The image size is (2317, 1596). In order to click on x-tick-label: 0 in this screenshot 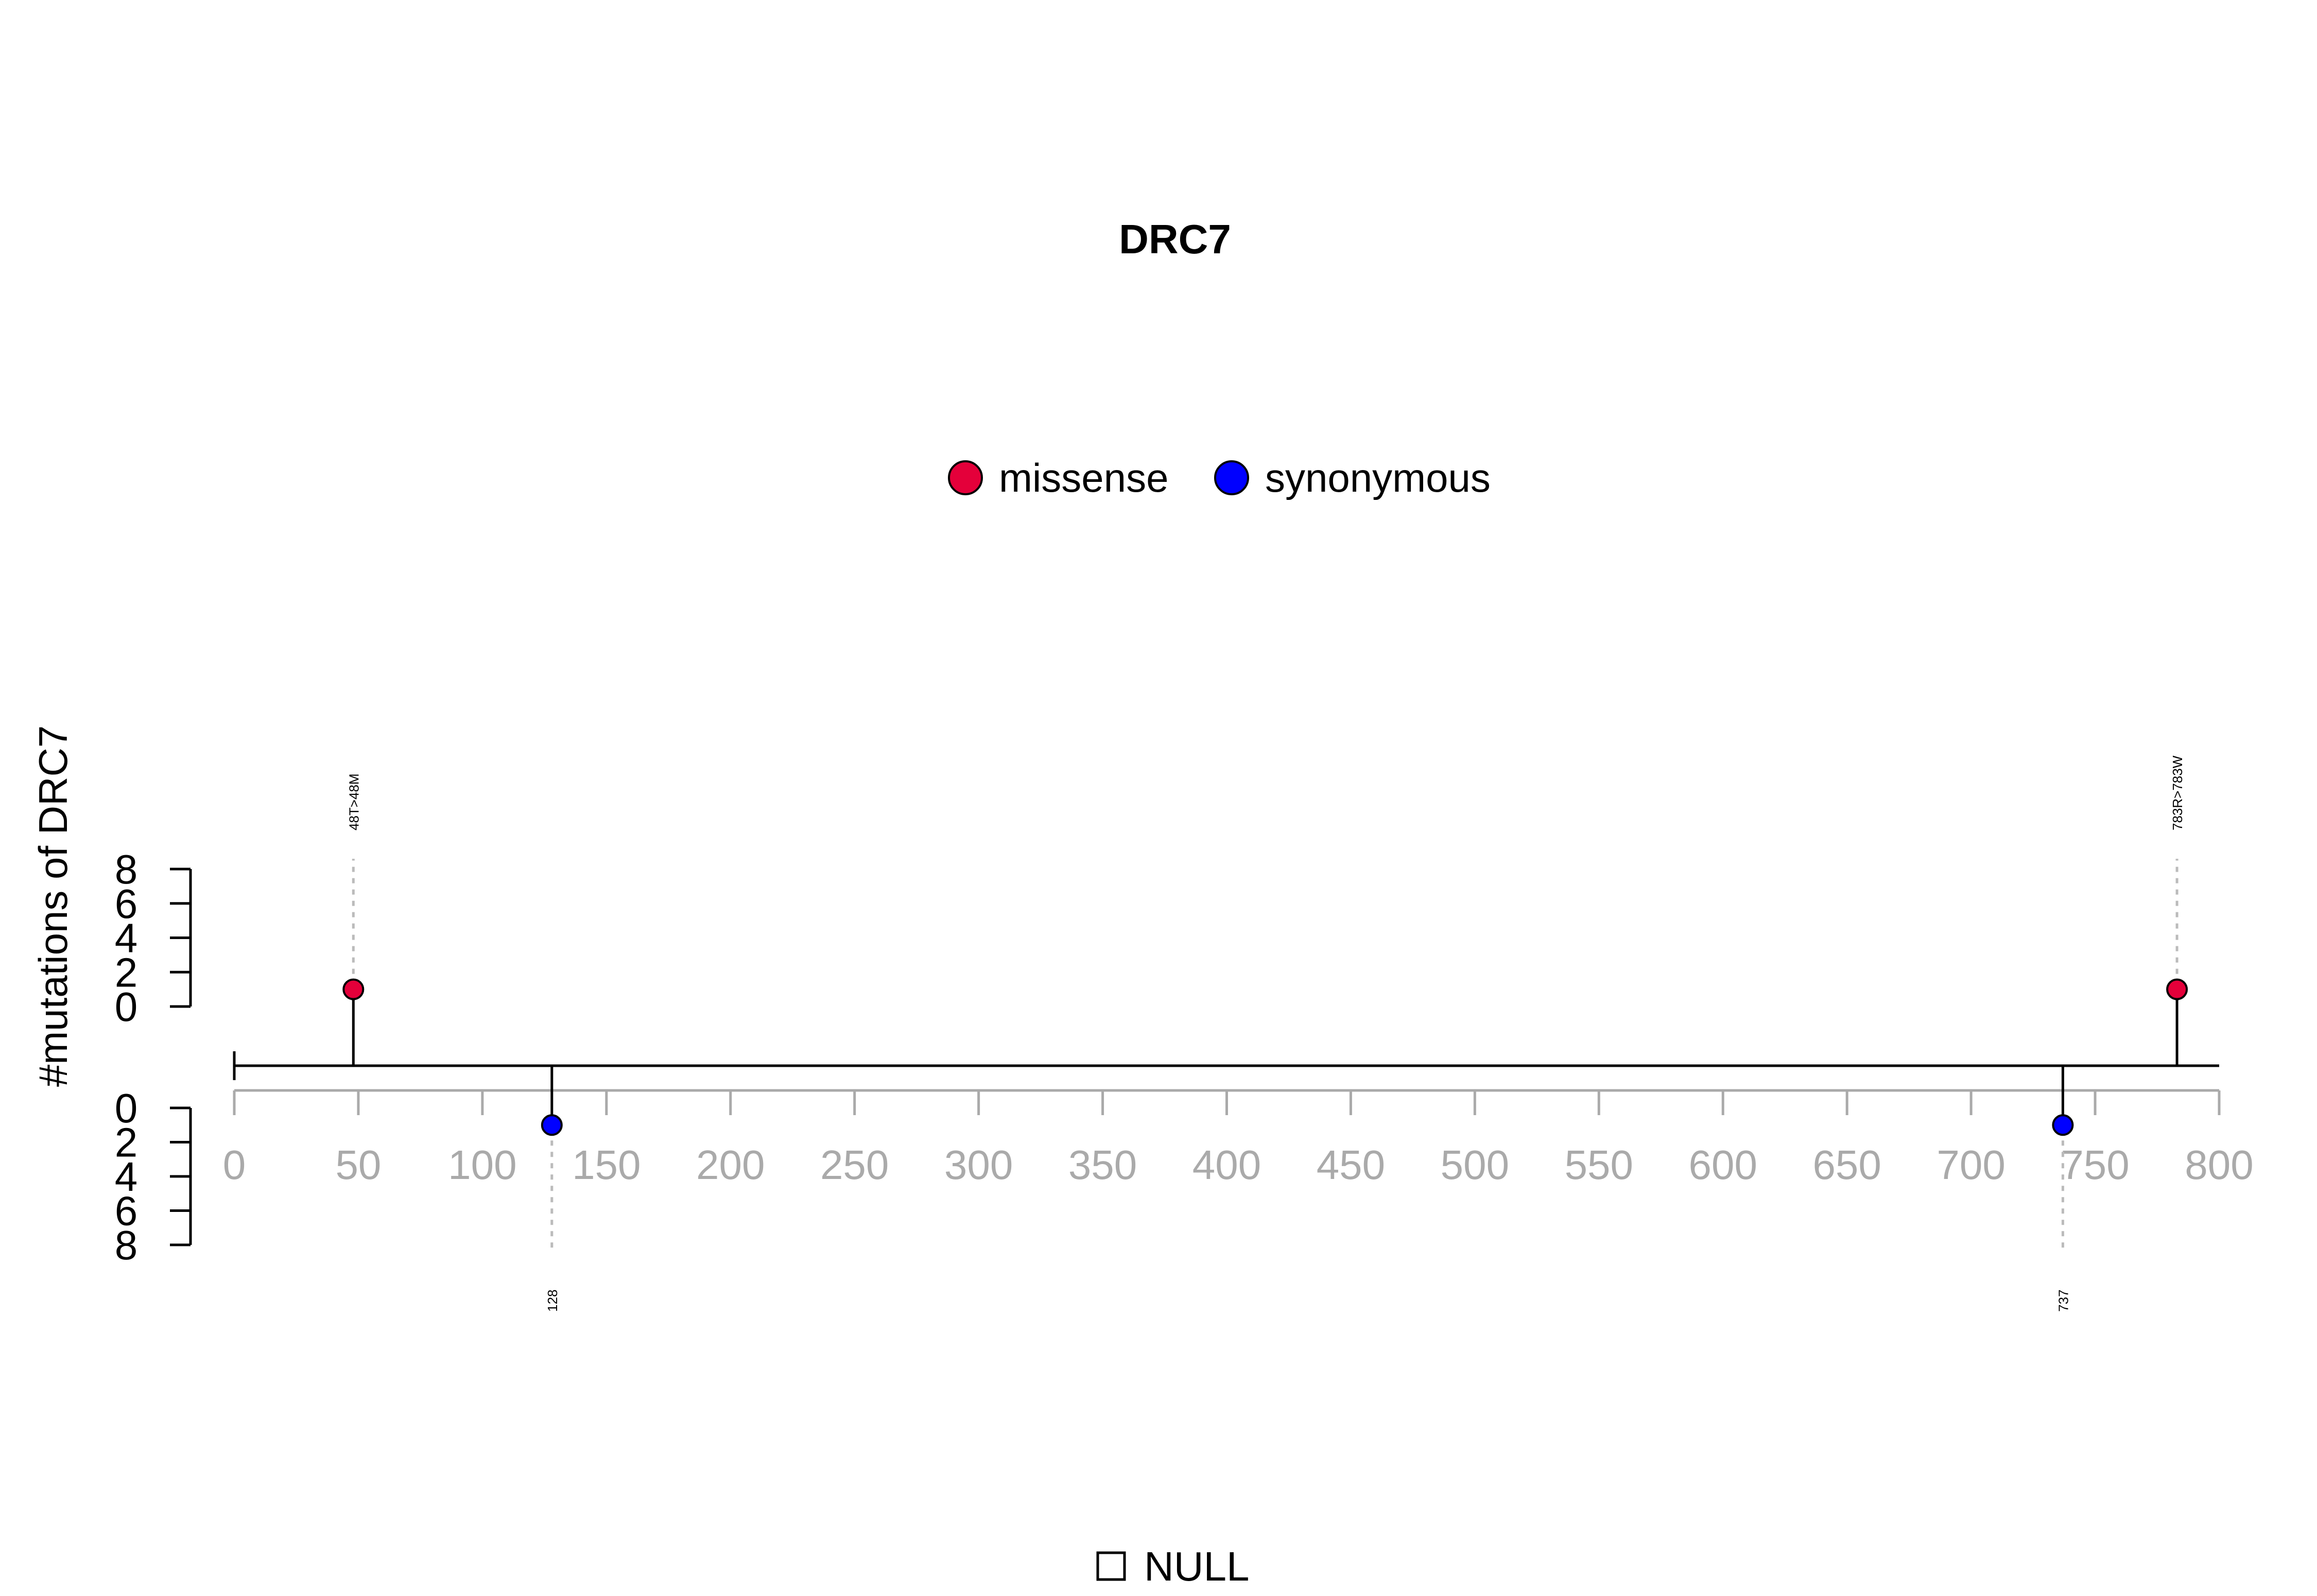, I will do `click(234, 1165)`.